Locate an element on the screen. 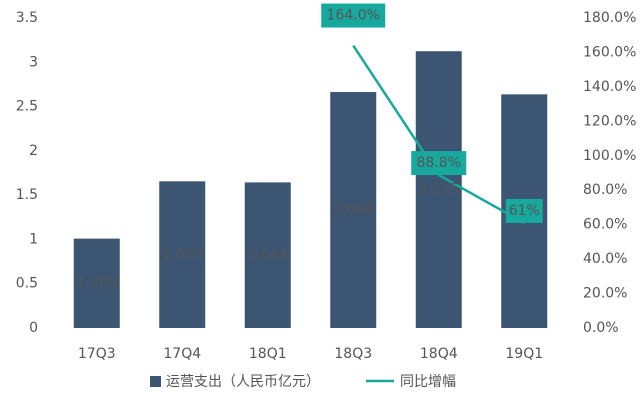  y-tick-label: 2 is located at coordinates (33, 151).